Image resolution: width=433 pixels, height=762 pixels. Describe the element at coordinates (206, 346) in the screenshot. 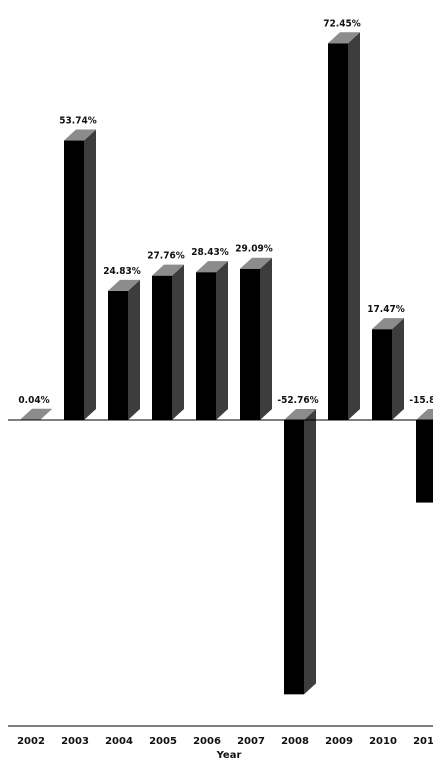

I see `bar-front-2006` at that location.